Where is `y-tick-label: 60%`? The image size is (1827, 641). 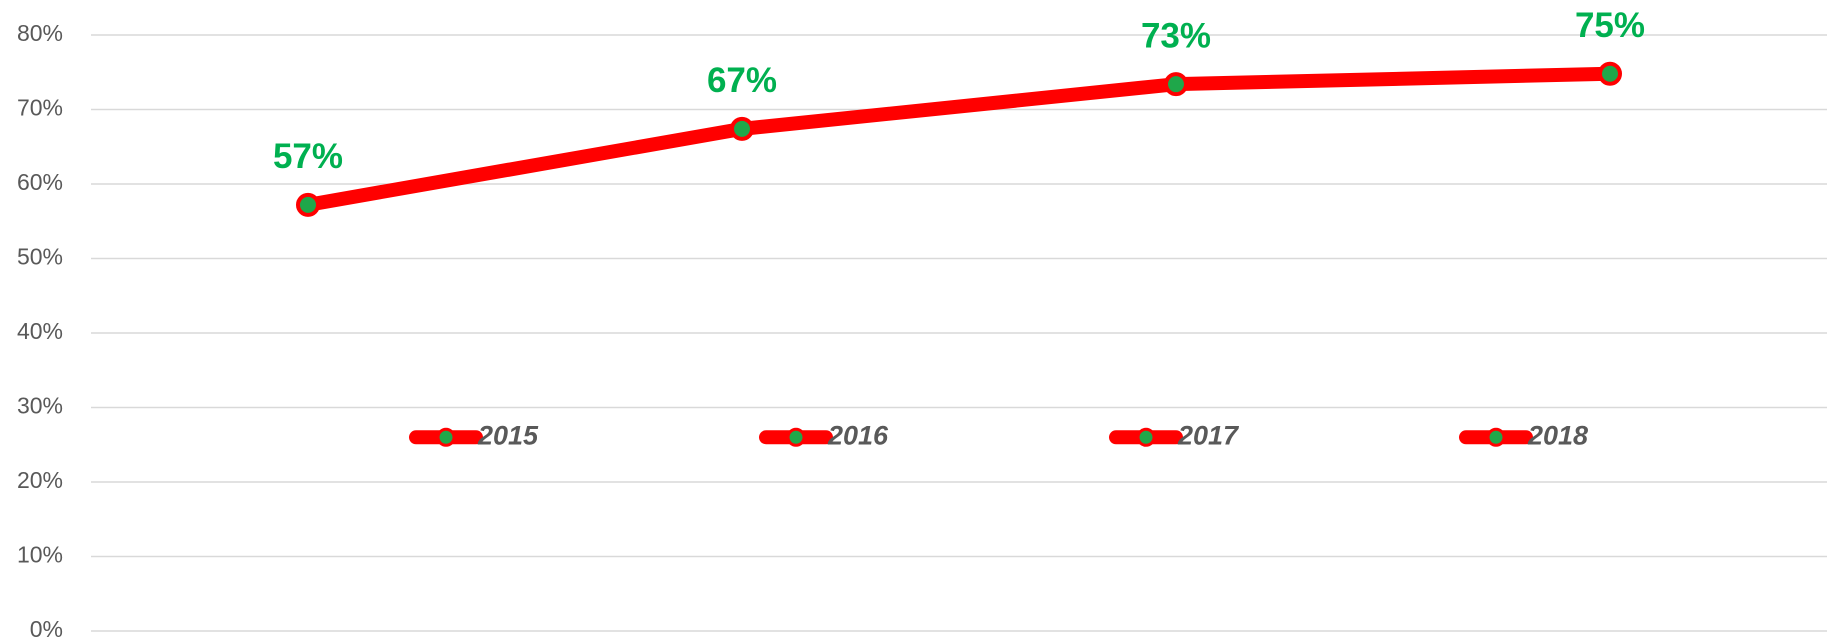 y-tick-label: 60% is located at coordinates (40, 182).